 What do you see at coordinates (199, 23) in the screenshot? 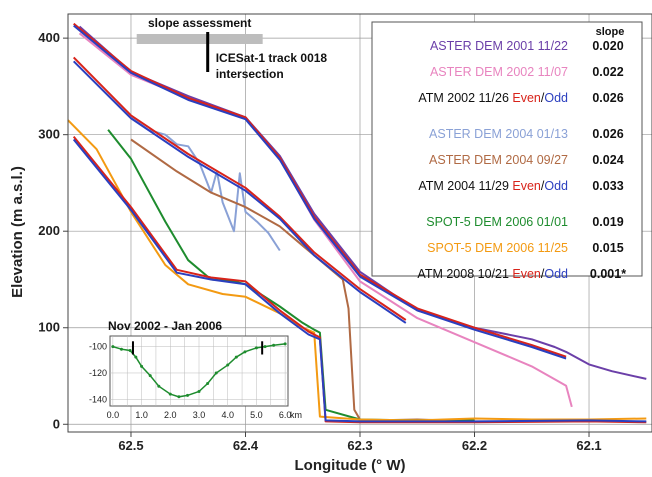
I see `slope-assessment-label: slope assessment` at bounding box center [199, 23].